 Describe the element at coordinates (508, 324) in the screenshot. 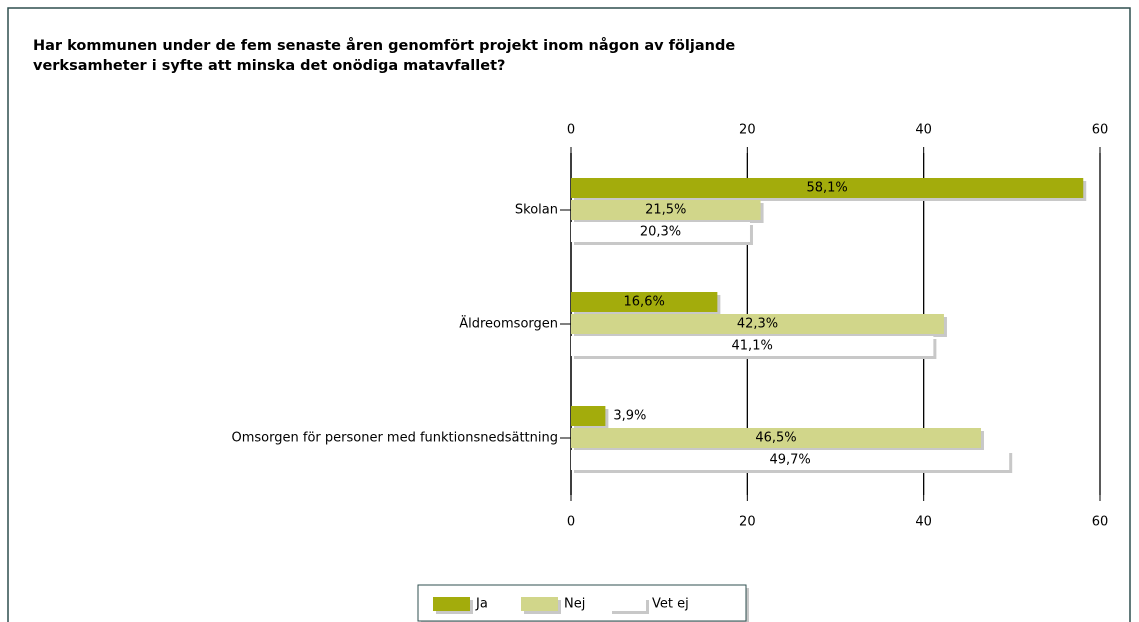

I see `y-tick-label: Äldreomsorgen` at that location.